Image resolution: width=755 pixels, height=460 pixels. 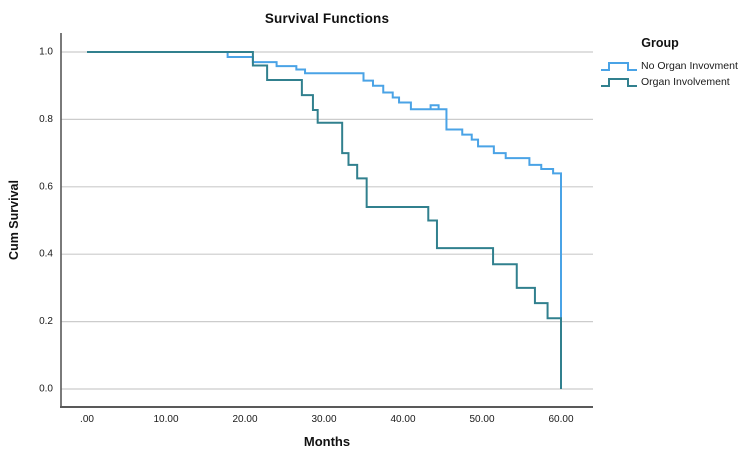 I want to click on censor-mark, so click(x=434, y=107).